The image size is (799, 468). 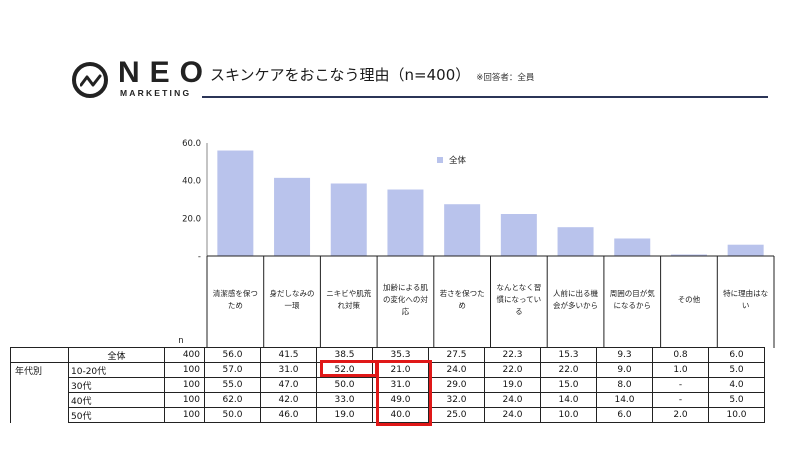 I want to click on n-header-label: n, so click(x=180, y=341).